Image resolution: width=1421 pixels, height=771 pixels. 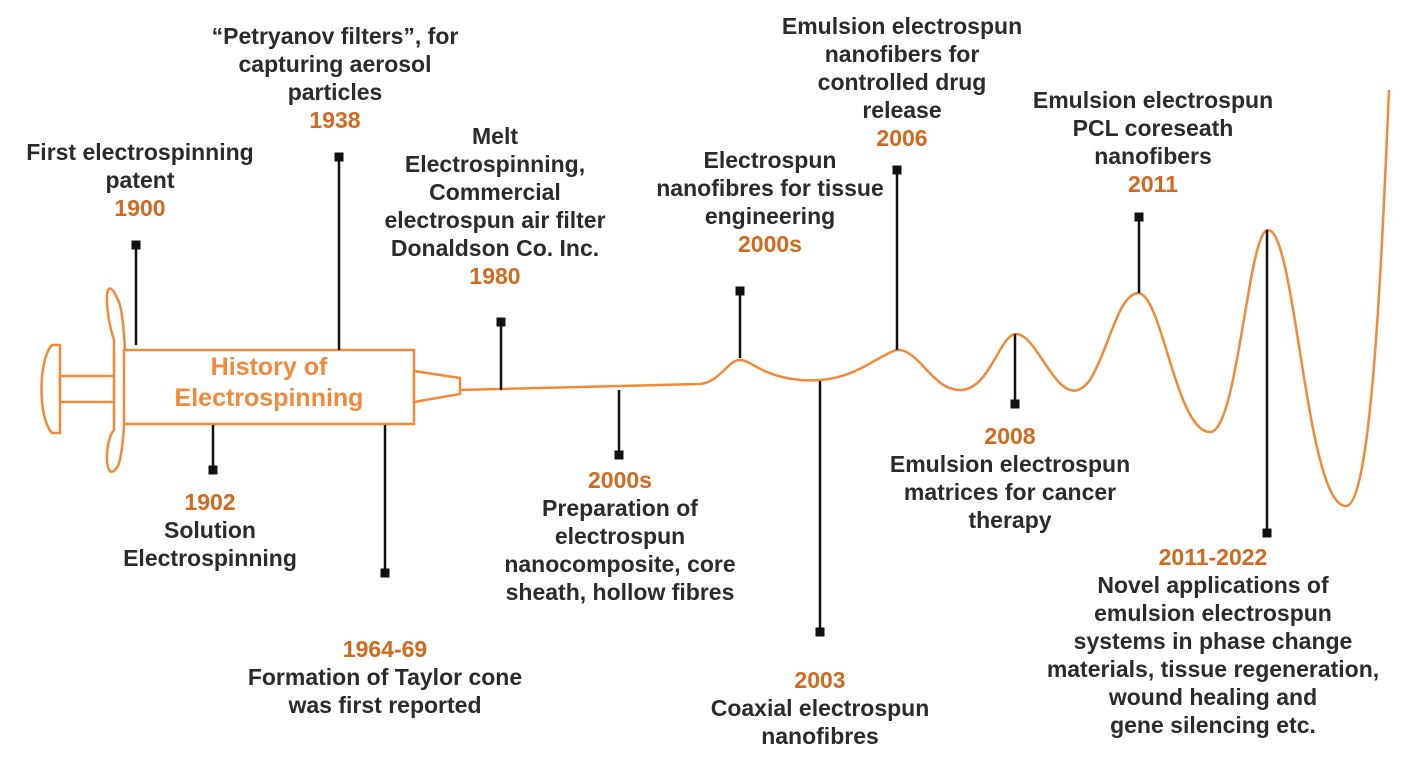 What do you see at coordinates (1139, 217) in the screenshot?
I see `connector-2011-marker` at bounding box center [1139, 217].